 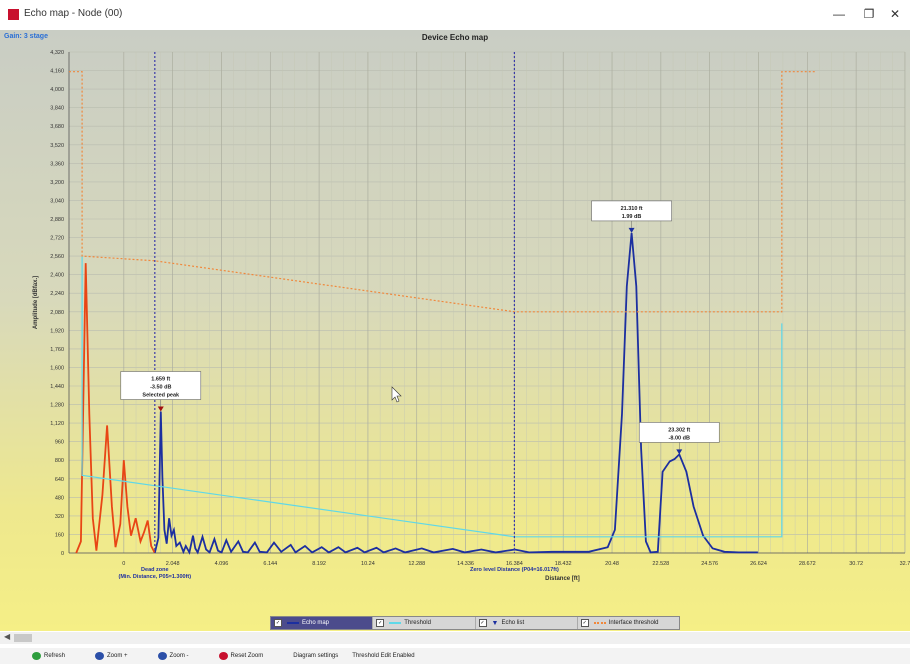 I want to click on threshold-edit-button: Threshold Edit Enabled, so click(x=383, y=656).